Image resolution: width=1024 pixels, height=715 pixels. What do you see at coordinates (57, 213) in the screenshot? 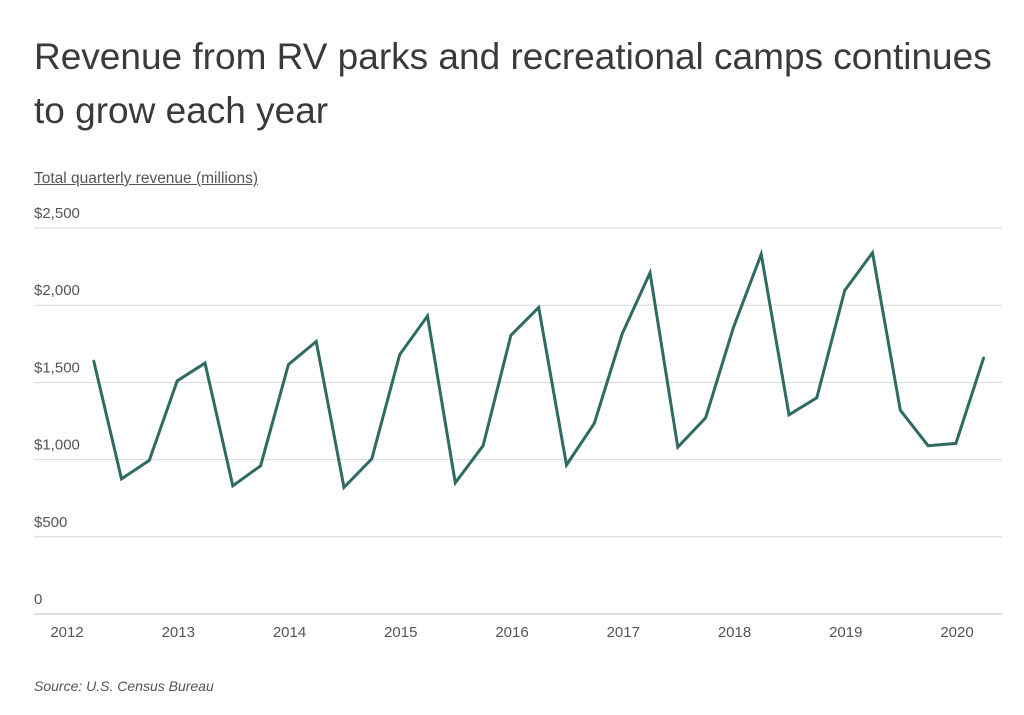
I see `y-tick-label: $2,500` at bounding box center [57, 213].